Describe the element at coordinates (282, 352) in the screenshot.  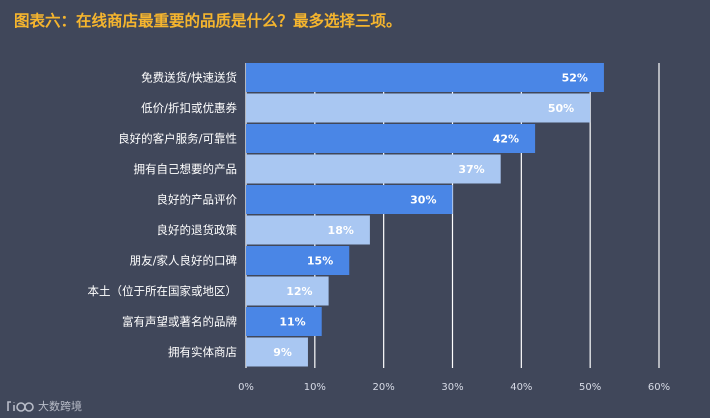
I see `value-label: 9%` at that location.